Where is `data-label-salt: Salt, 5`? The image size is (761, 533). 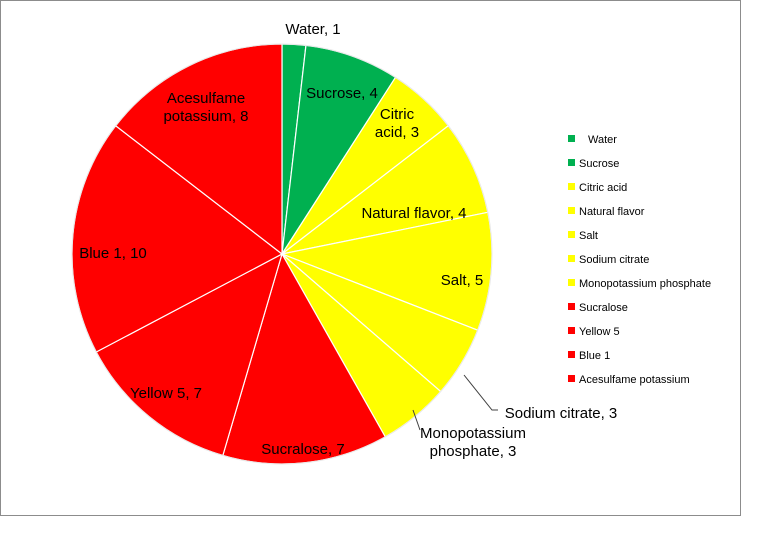 data-label-salt: Salt, 5 is located at coordinates (462, 280).